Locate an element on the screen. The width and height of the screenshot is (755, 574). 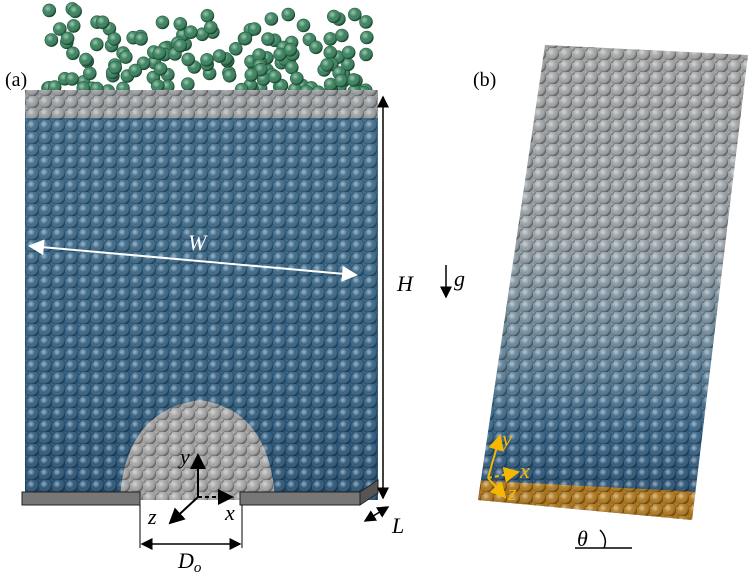
height-label: H is located at coordinates (405, 283).